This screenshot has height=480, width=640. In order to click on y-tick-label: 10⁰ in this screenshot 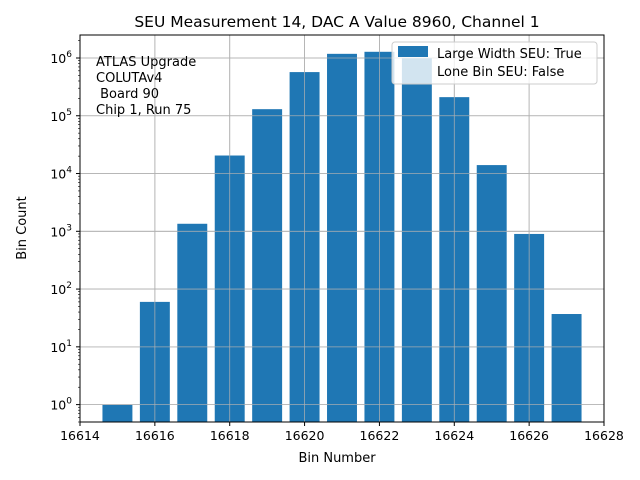, I will do `click(61, 405)`.